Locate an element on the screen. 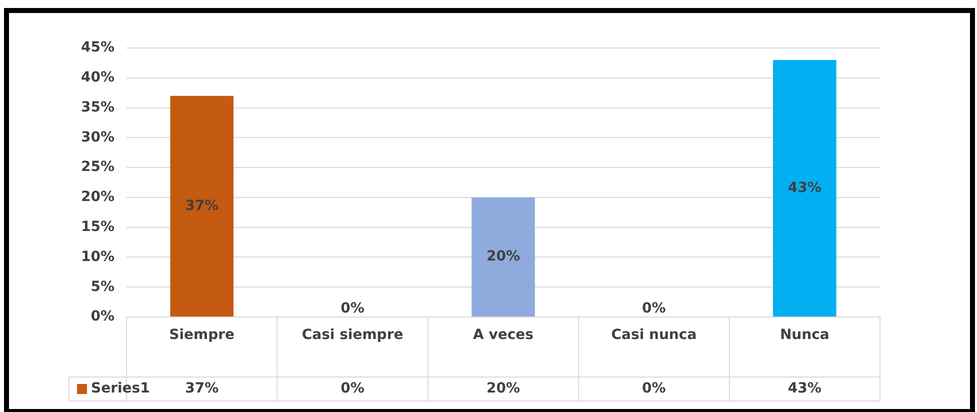 Image resolution: width=977 pixels, height=412 pixels. x-tick-label: Siempre is located at coordinates (202, 335).